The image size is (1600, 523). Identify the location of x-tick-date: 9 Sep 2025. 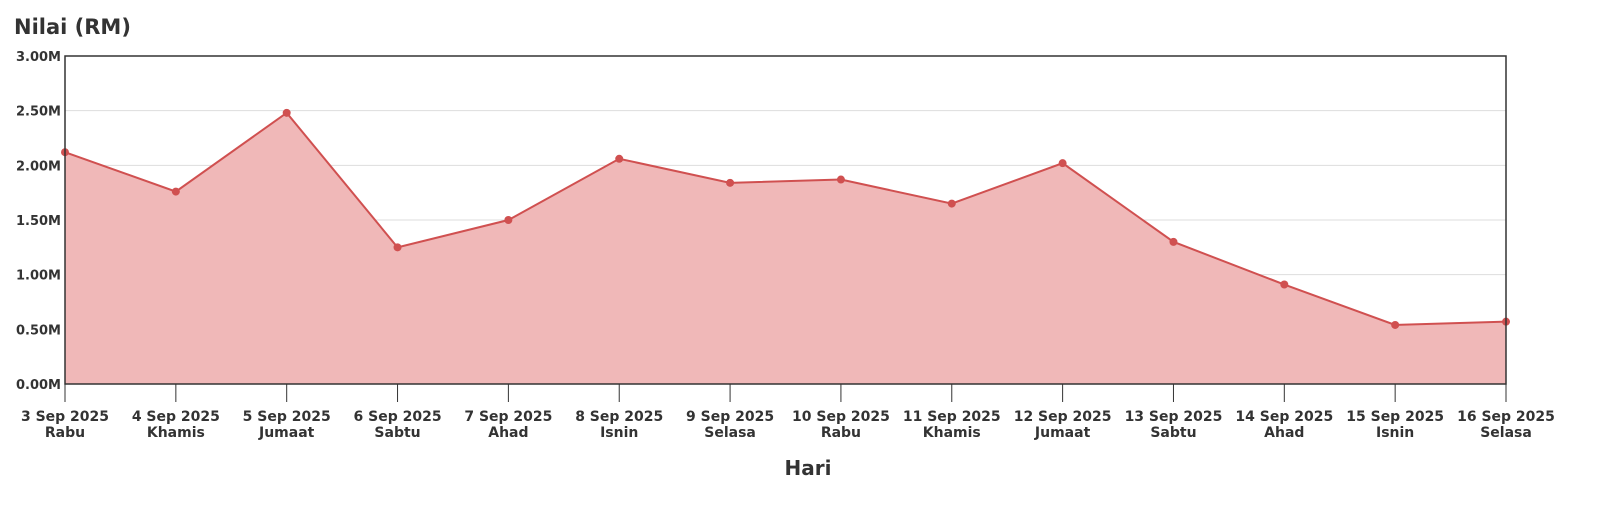
(730, 417).